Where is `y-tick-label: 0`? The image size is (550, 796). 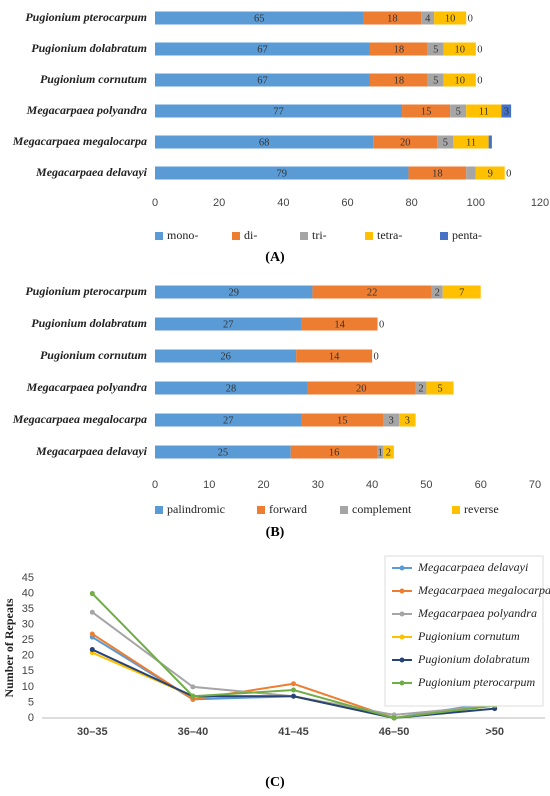
y-tick-label: 0 is located at coordinates (31, 718).